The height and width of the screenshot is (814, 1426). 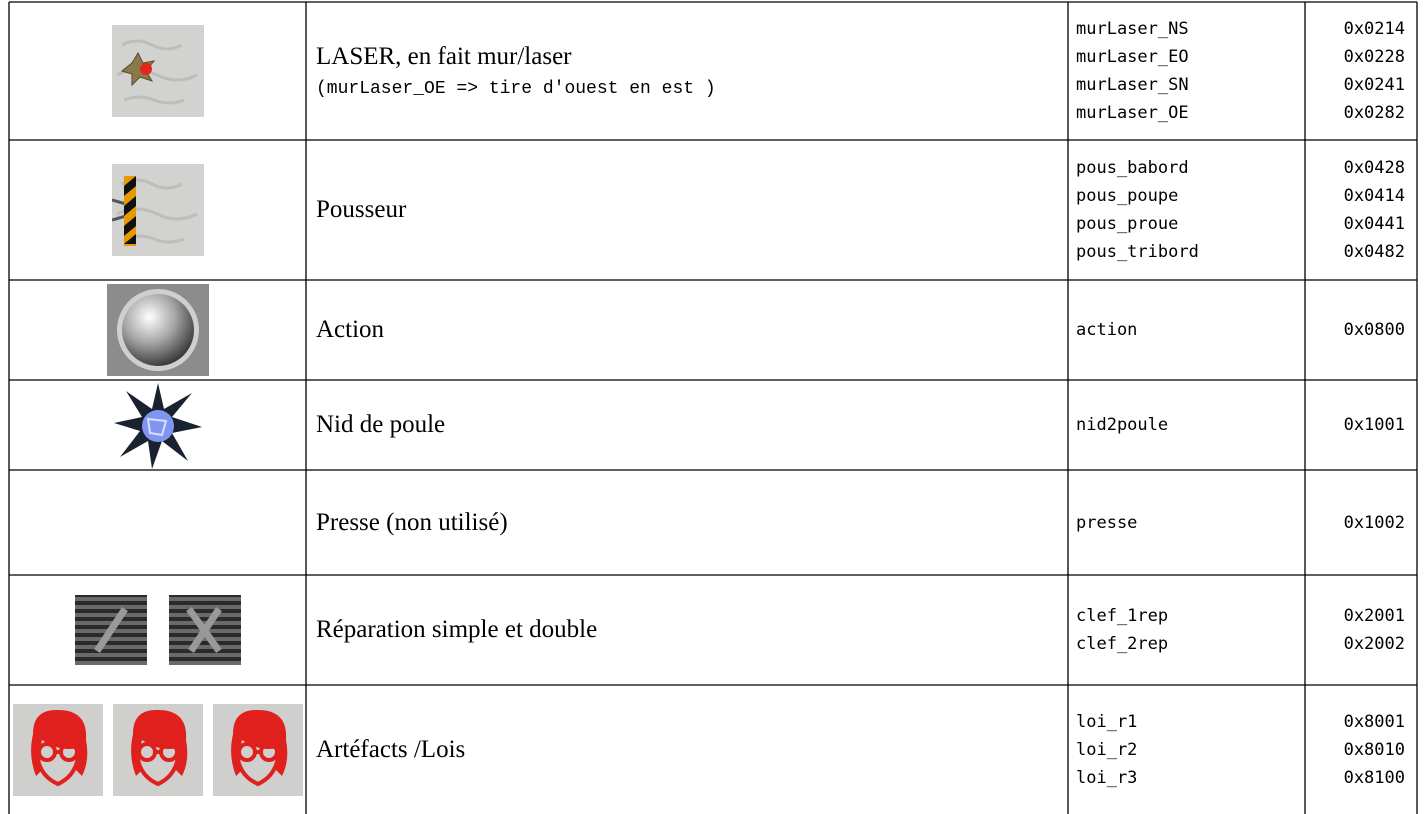 I want to click on codes-cell: 0x1001, so click(x=1361, y=425).